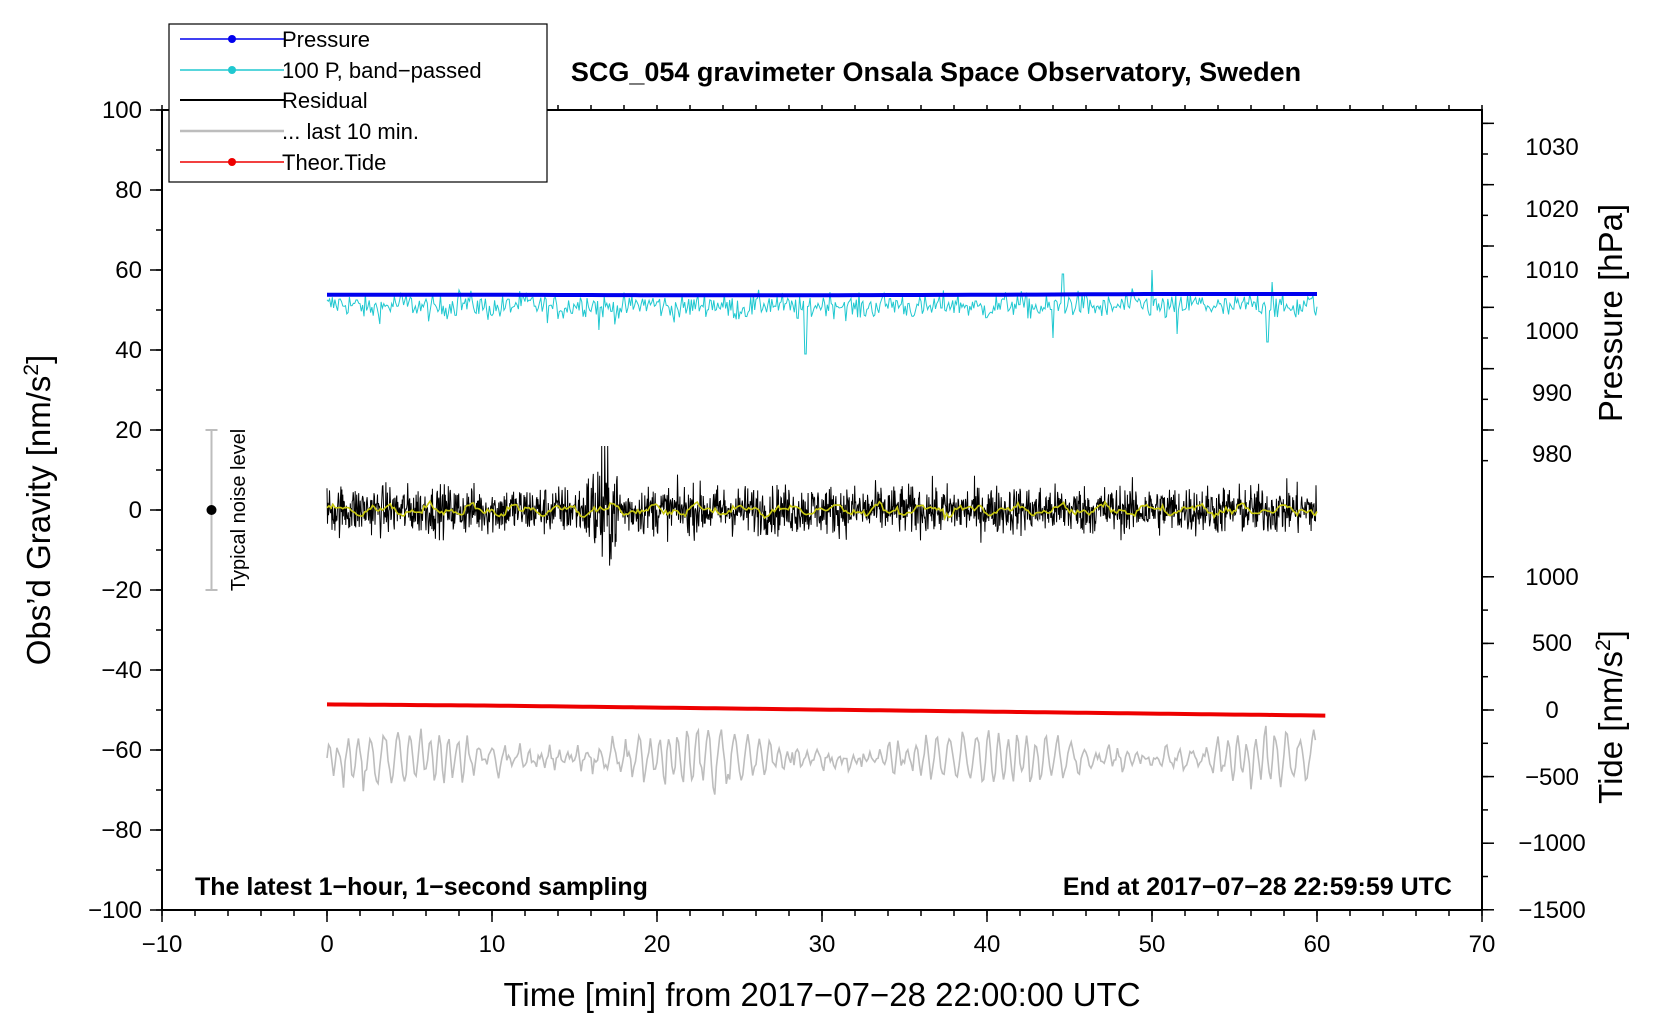  I want to click on y-tick-label: 80, so click(128, 190).